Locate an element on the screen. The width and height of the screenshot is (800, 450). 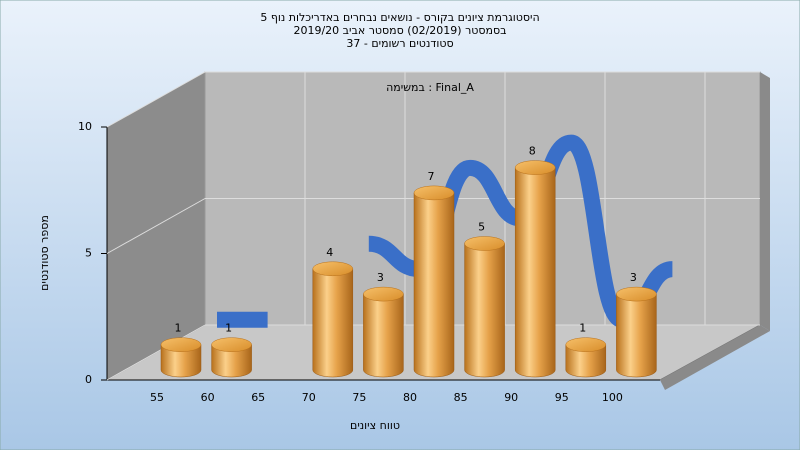
wall-edge is located at coordinates (765, 201).